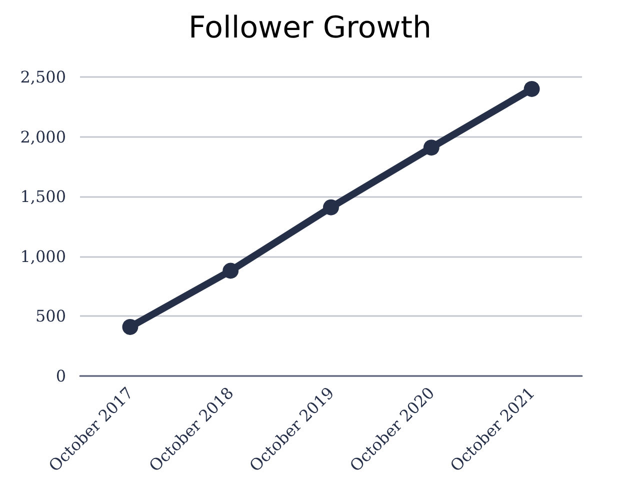 The width and height of the screenshot is (620, 493). What do you see at coordinates (43, 136) in the screenshot?
I see `y-tick-label: 2,000` at bounding box center [43, 136].